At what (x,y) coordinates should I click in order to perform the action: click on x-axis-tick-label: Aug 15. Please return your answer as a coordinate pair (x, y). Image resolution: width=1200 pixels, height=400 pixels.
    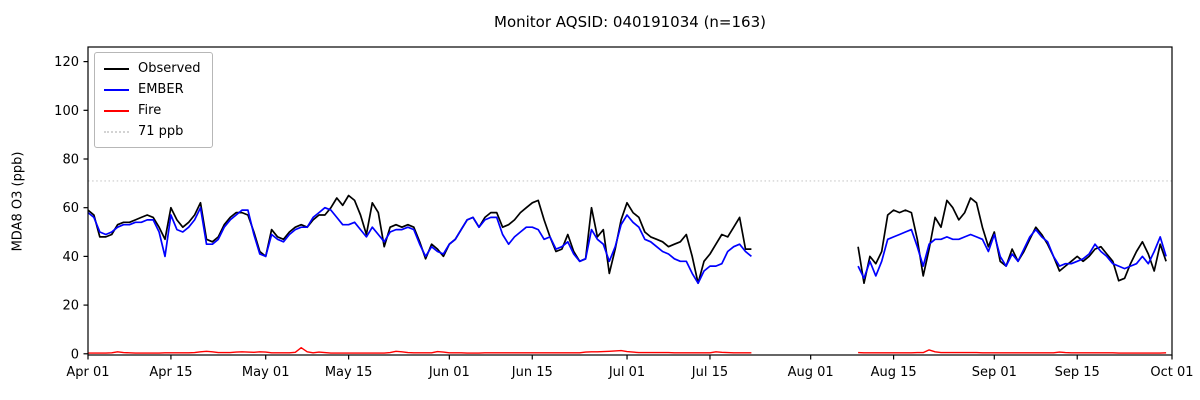
    Looking at the image, I should click on (894, 372).